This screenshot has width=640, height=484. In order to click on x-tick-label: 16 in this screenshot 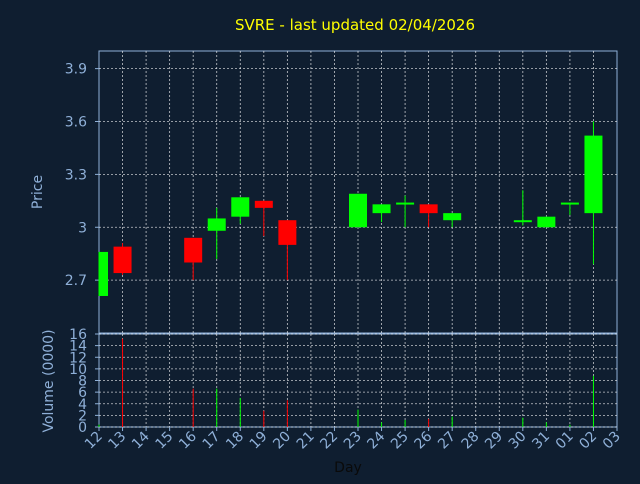, I will do `click(188, 440)`.